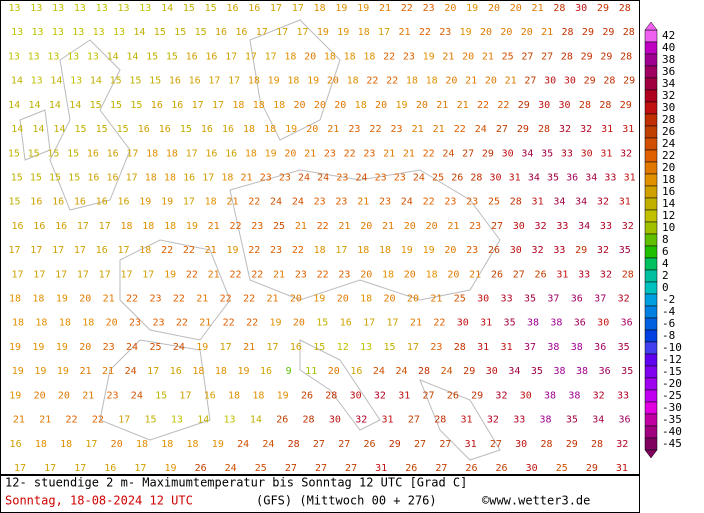  What do you see at coordinates (139, 32) in the screenshot?
I see `temp-value: 14` at bounding box center [139, 32].